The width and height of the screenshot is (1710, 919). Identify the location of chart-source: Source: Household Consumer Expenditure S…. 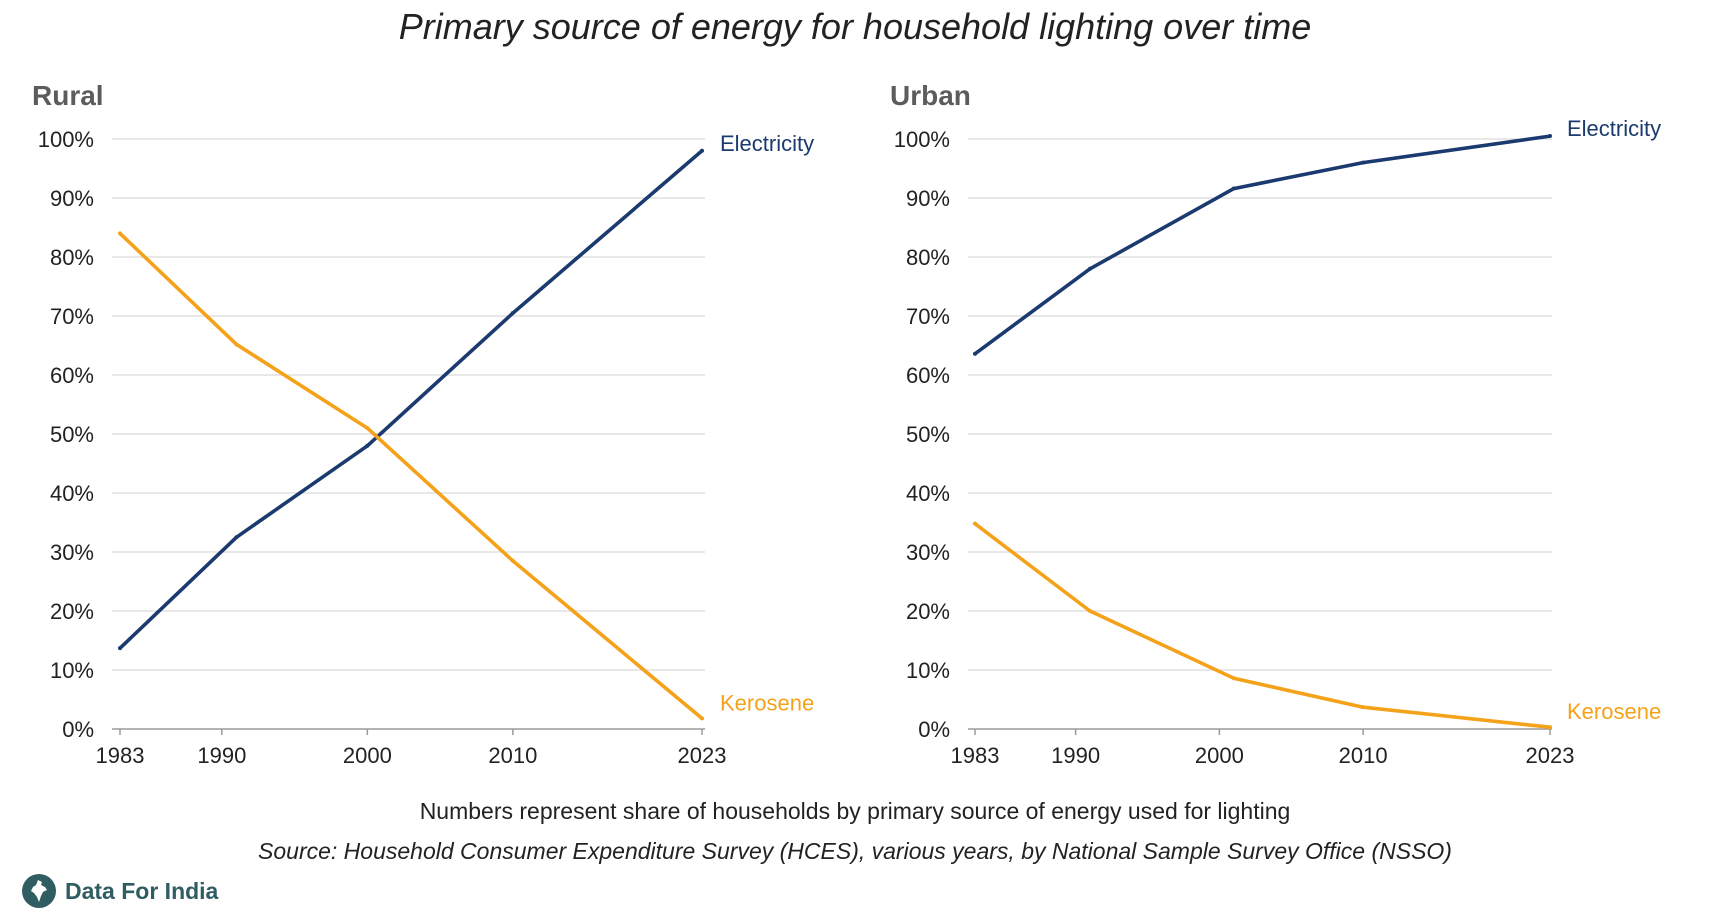
(855, 851).